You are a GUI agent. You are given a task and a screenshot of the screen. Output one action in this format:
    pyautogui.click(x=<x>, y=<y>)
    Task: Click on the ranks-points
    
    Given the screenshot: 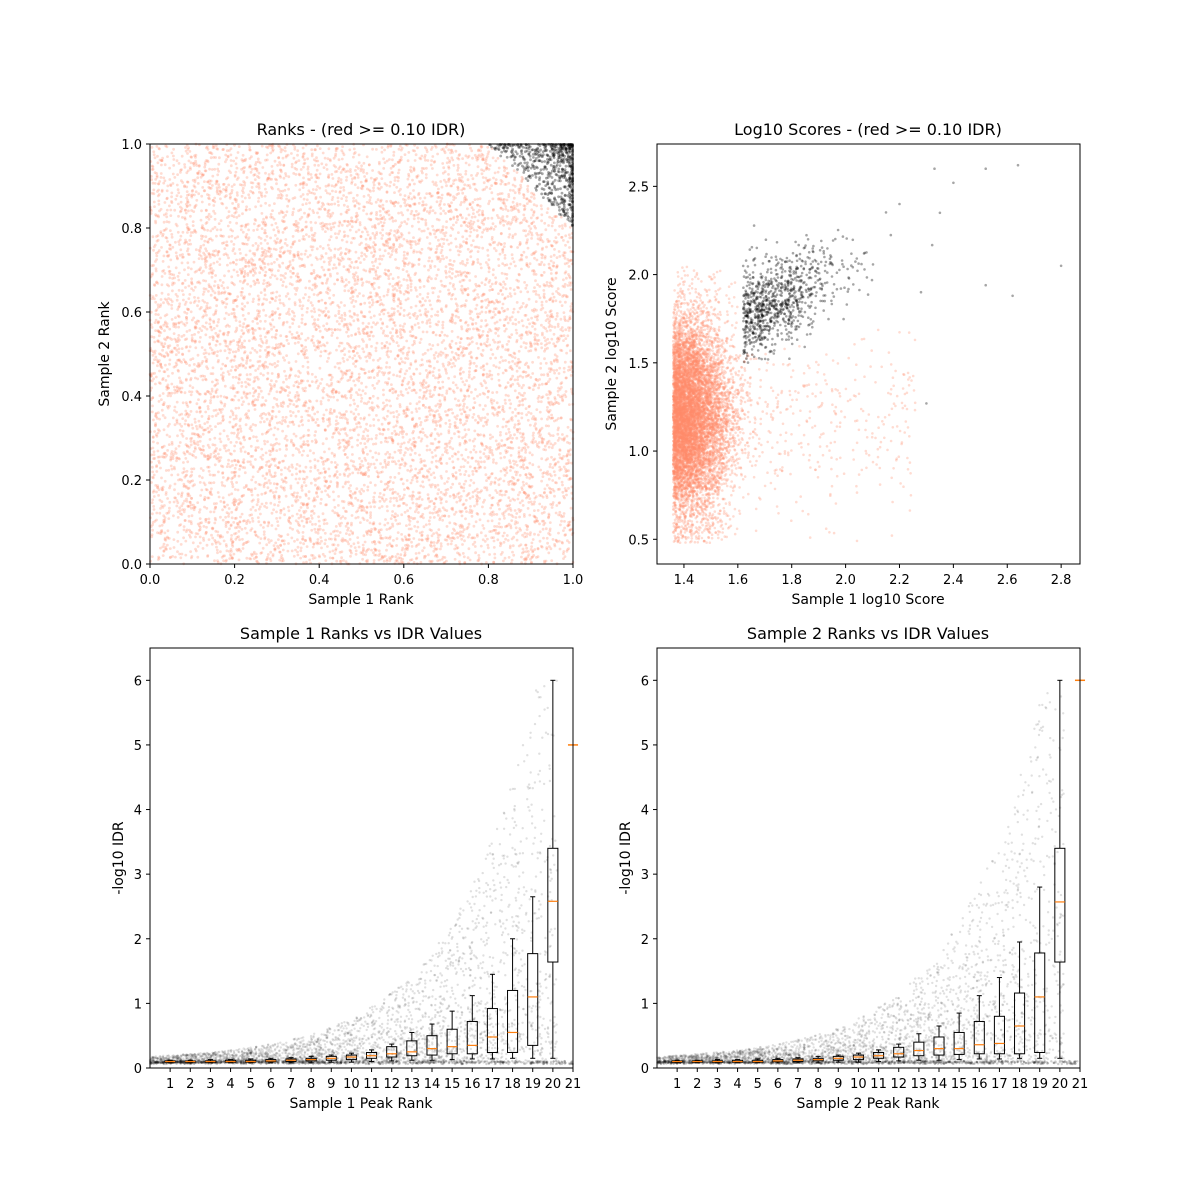 What is the action you would take?
    pyautogui.click(x=361, y=354)
    